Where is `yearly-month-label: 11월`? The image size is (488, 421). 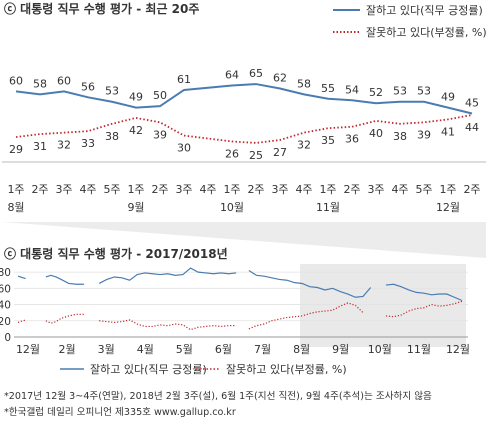 yearly-month-label: 11월 is located at coordinates (419, 349).